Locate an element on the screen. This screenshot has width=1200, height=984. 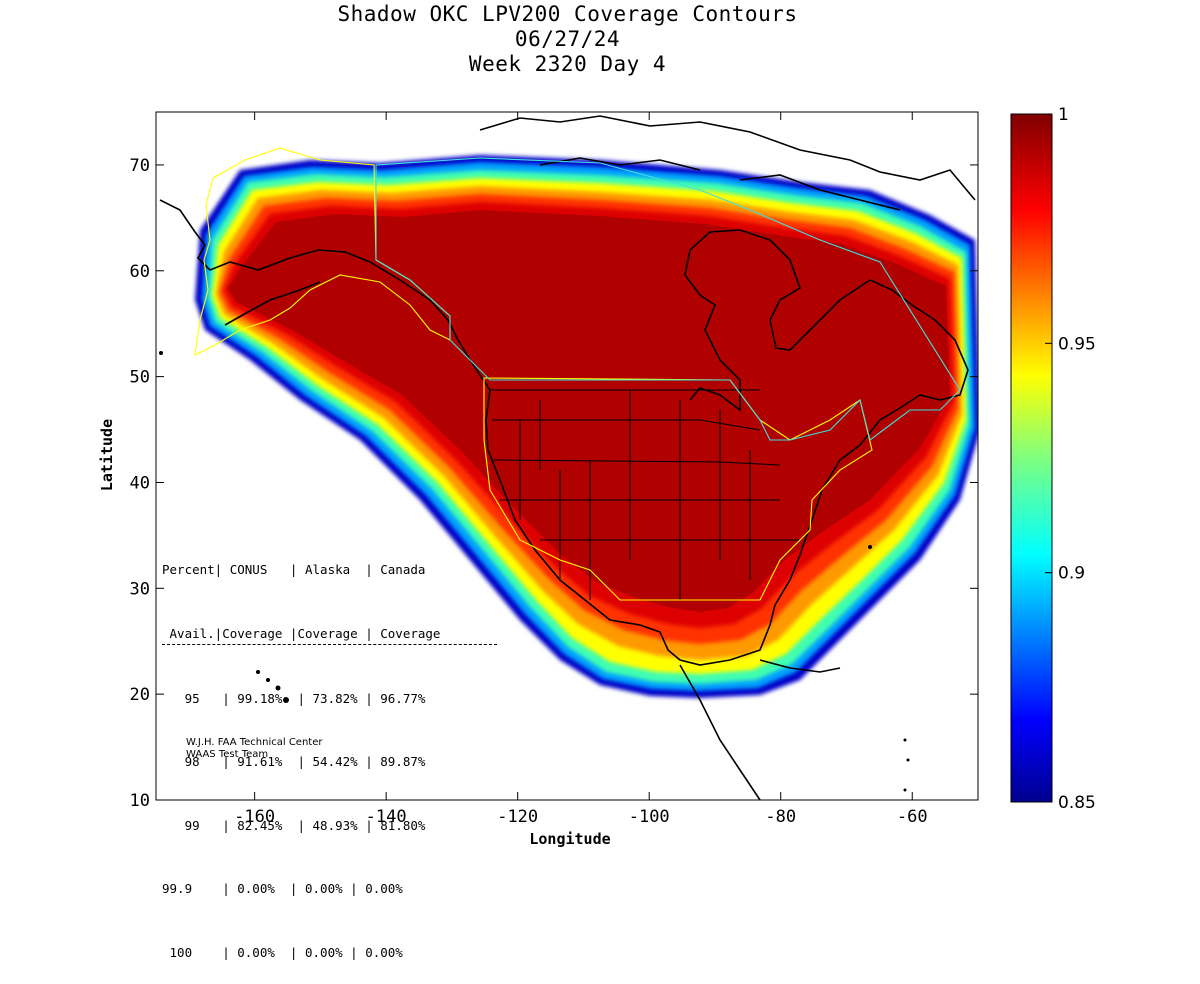
table-row: 99 | 82.45% | 48.93% | 81.80% is located at coordinates (294, 825).